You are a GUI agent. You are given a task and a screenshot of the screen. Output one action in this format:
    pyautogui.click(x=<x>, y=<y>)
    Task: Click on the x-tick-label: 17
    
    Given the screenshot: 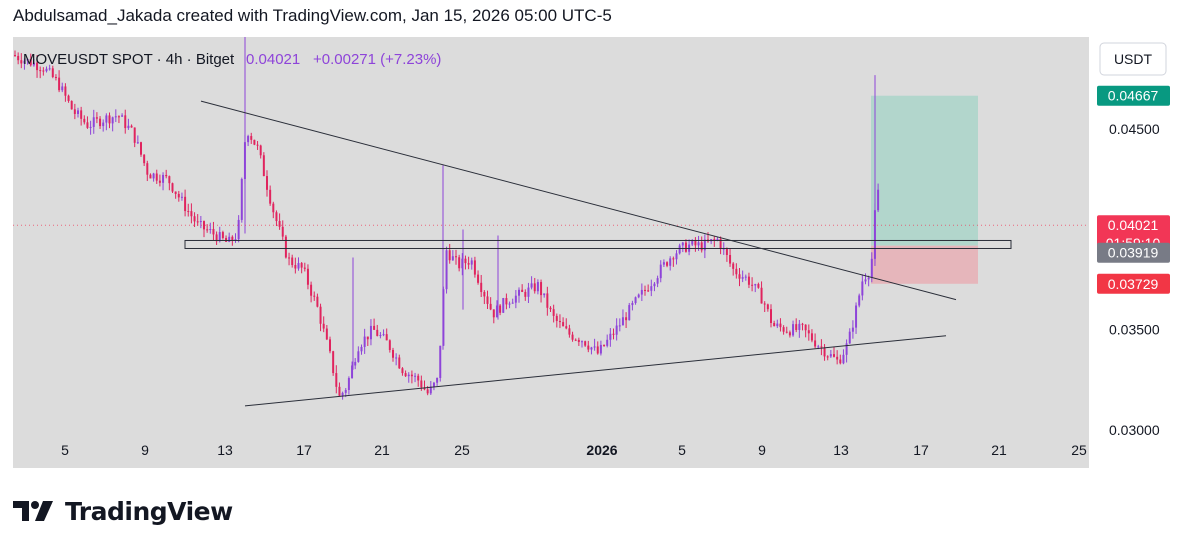 What is the action you would take?
    pyautogui.click(x=304, y=450)
    